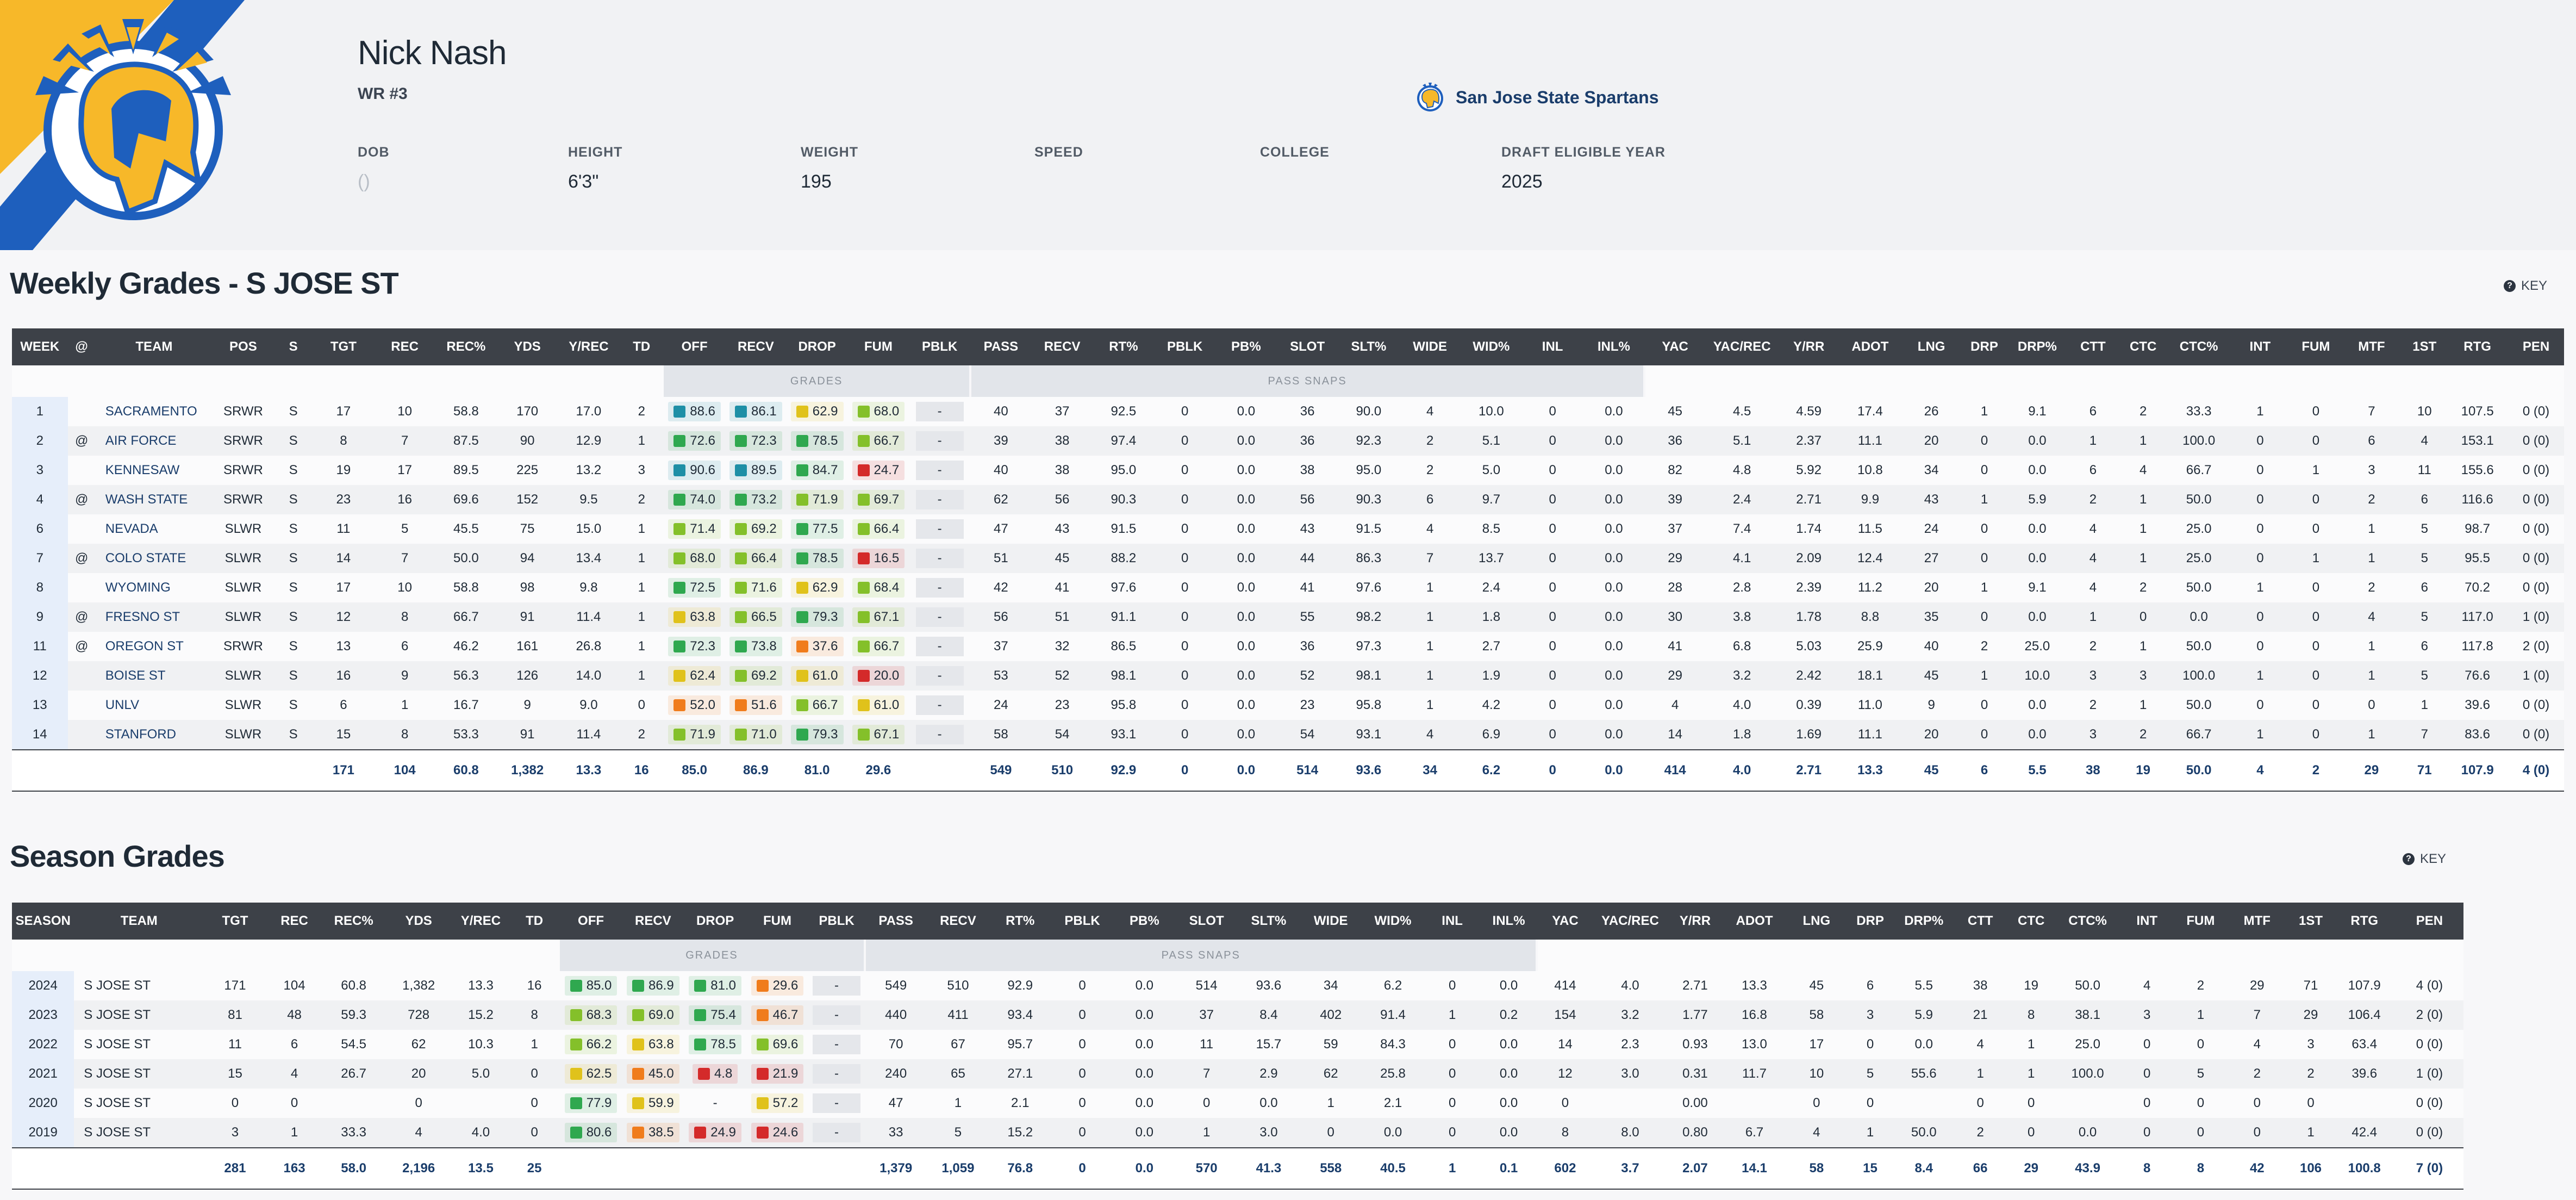  What do you see at coordinates (43, 921) in the screenshot?
I see `column-header: SEASON` at bounding box center [43, 921].